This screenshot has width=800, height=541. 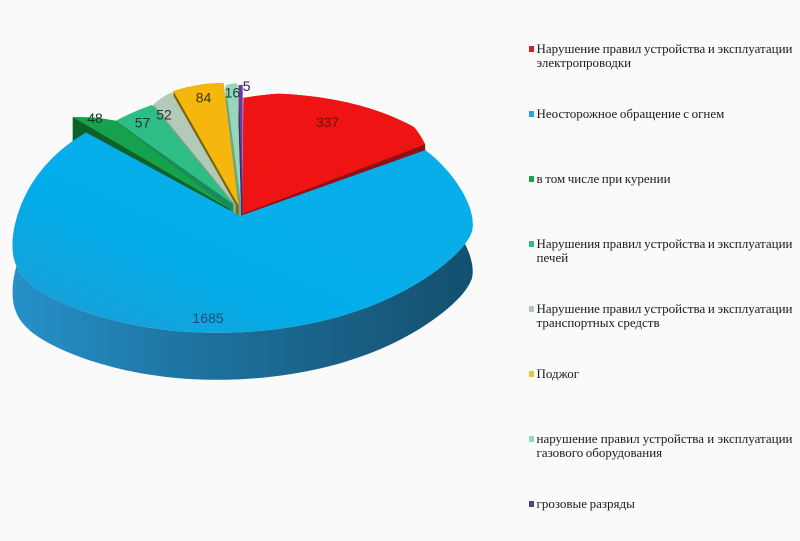 I want to click on svg-text: 52, so click(x=164, y=115).